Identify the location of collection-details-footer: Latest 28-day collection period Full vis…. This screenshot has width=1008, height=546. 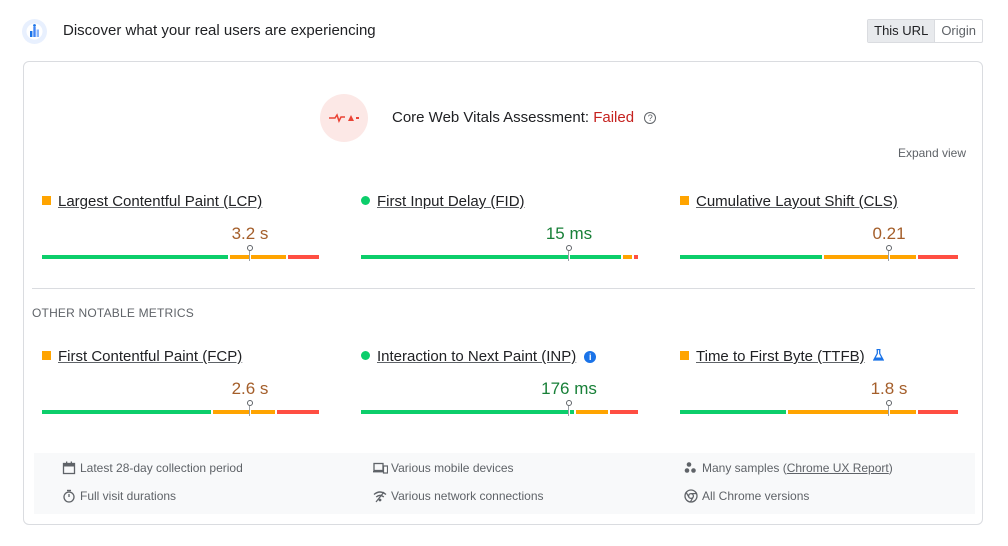
(504, 483).